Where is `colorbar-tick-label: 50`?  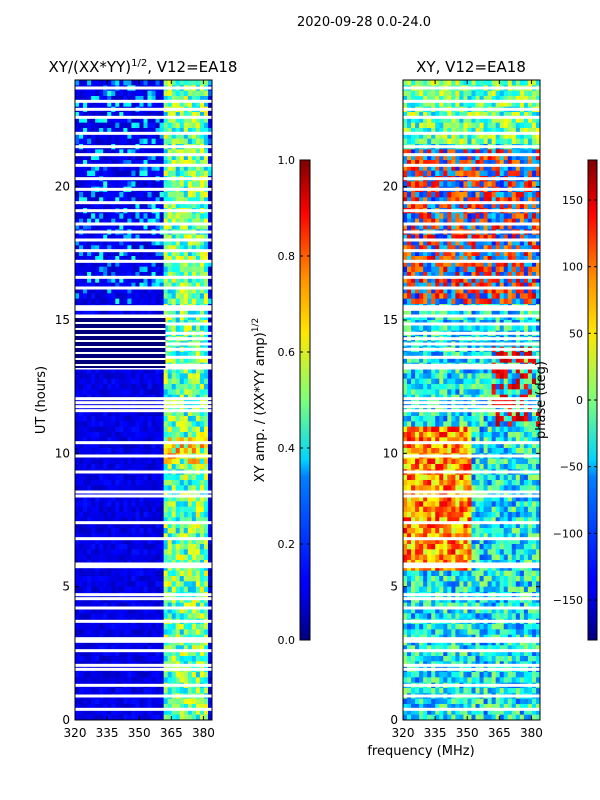
colorbar-tick-label: 50 is located at coordinates (576, 333).